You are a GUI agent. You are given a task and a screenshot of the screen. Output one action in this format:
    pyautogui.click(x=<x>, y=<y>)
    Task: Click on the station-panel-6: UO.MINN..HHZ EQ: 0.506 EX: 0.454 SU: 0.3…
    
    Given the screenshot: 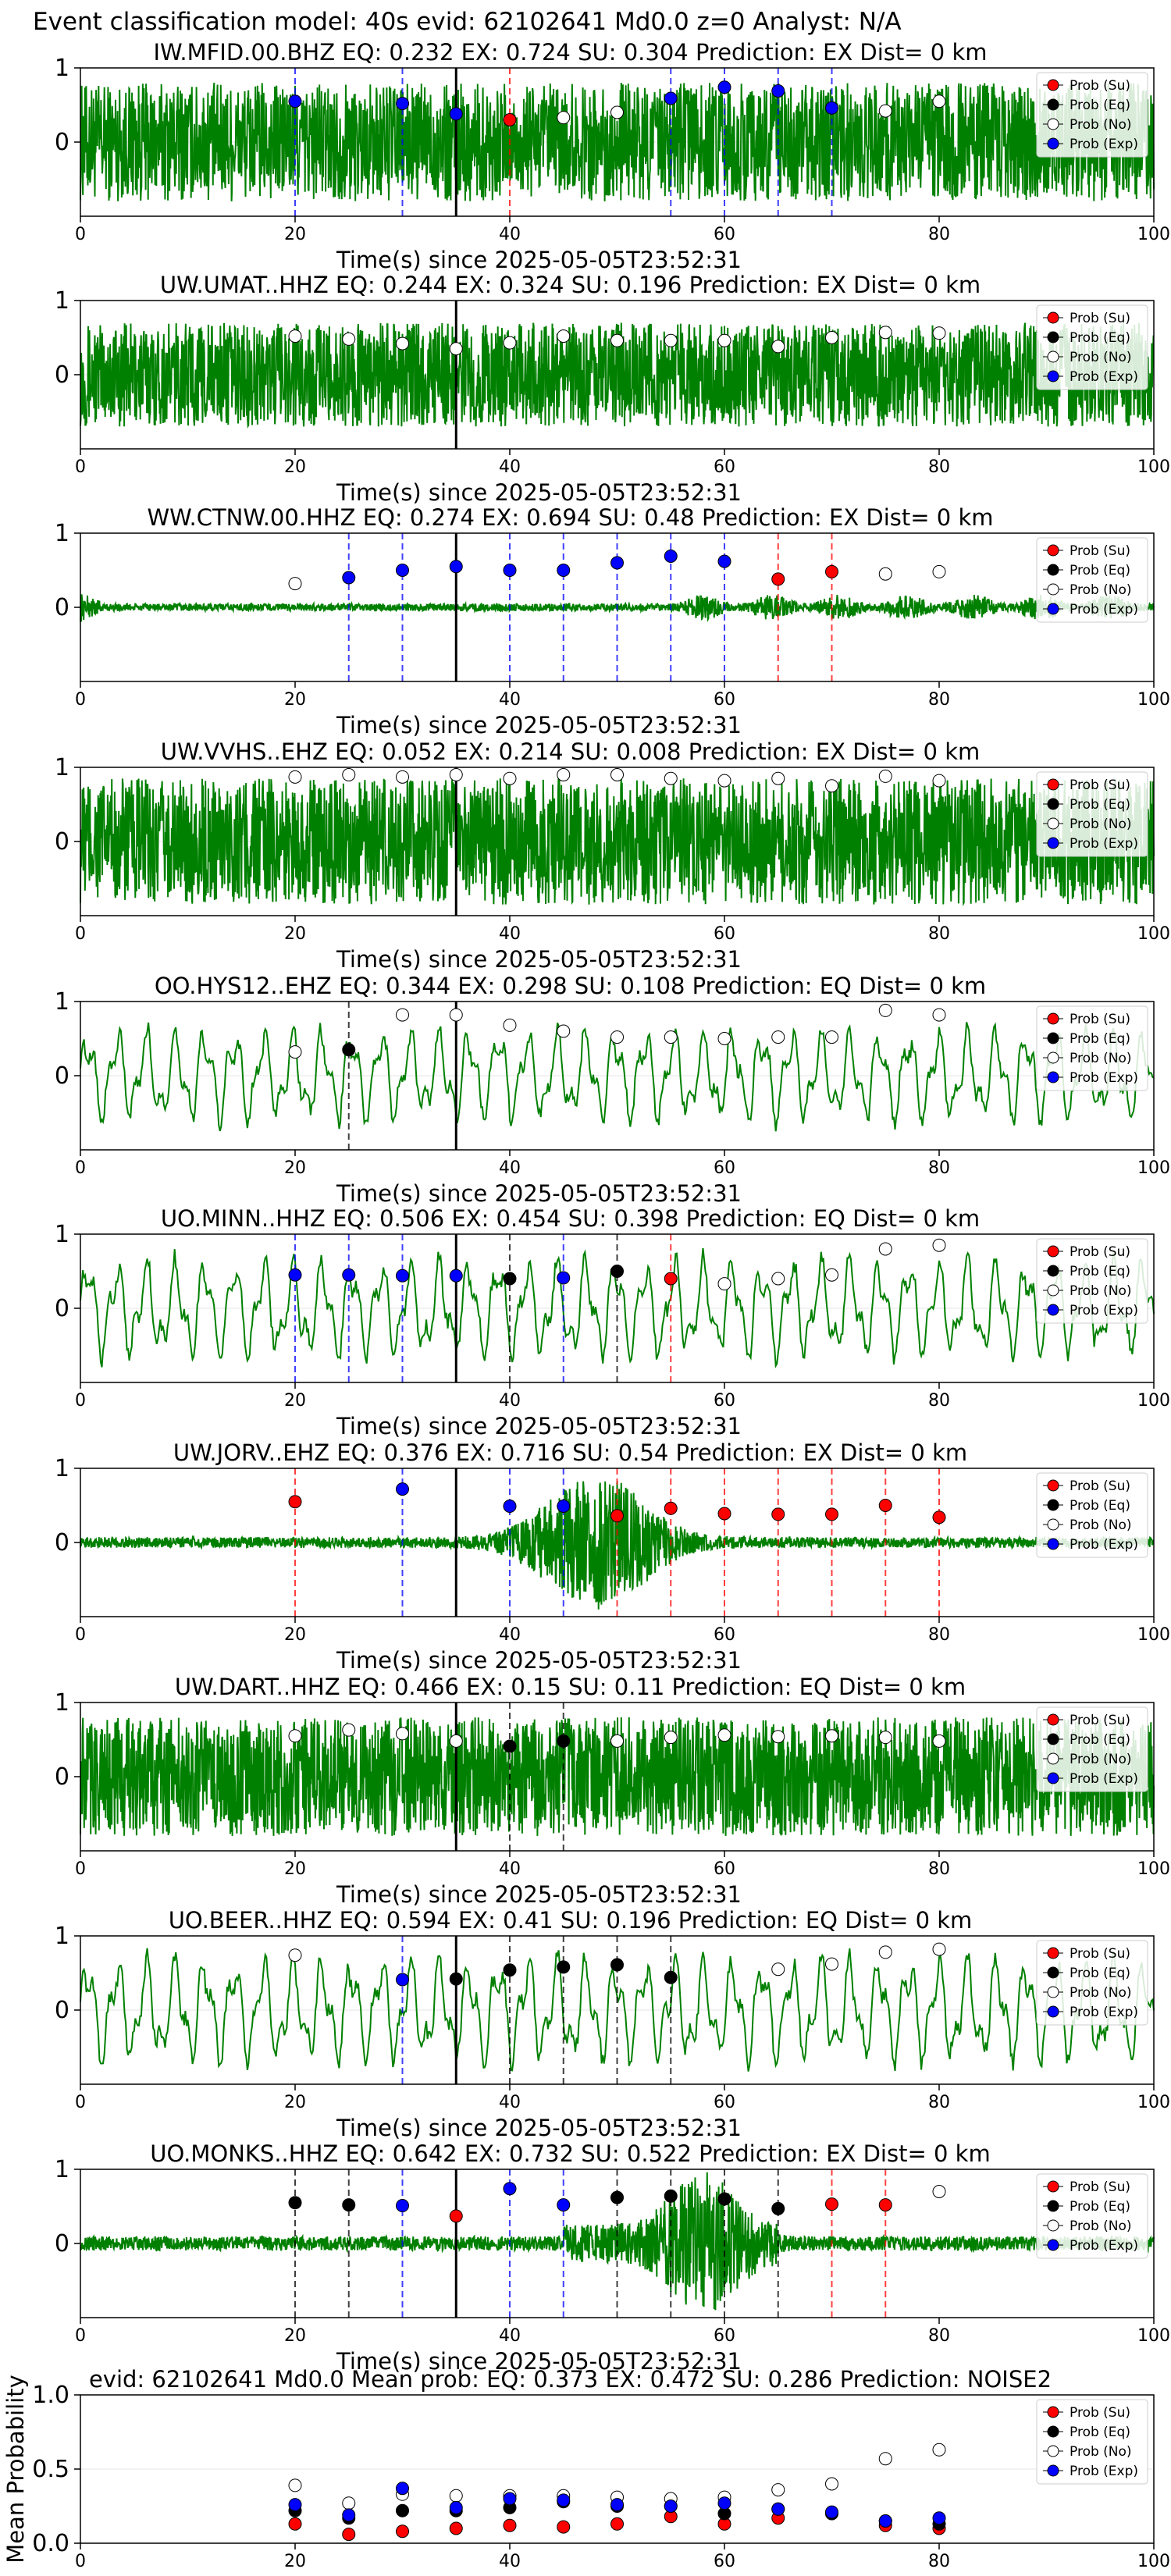 What is the action you would take?
    pyautogui.click(x=612, y=1322)
    